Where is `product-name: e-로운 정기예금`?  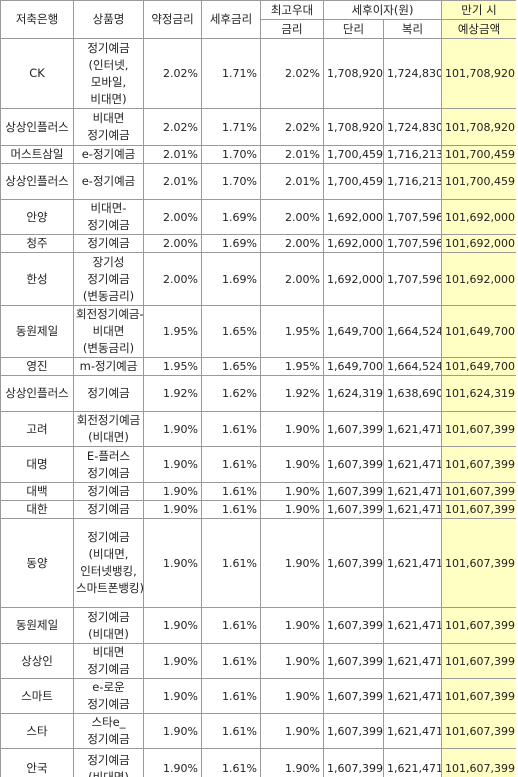 product-name: e-로운 정기예금 is located at coordinates (108, 696).